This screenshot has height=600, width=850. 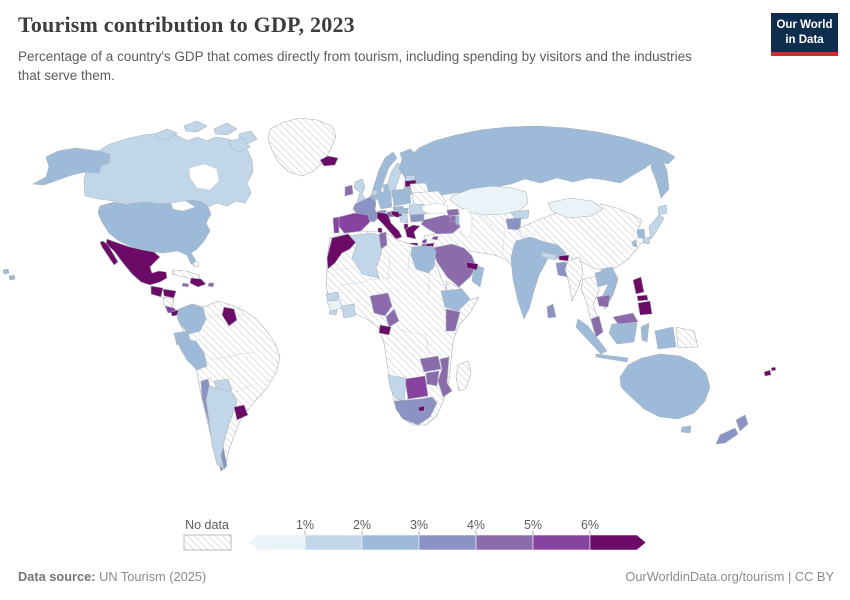 I want to click on country-kyrgyzstan, so click(x=521, y=215).